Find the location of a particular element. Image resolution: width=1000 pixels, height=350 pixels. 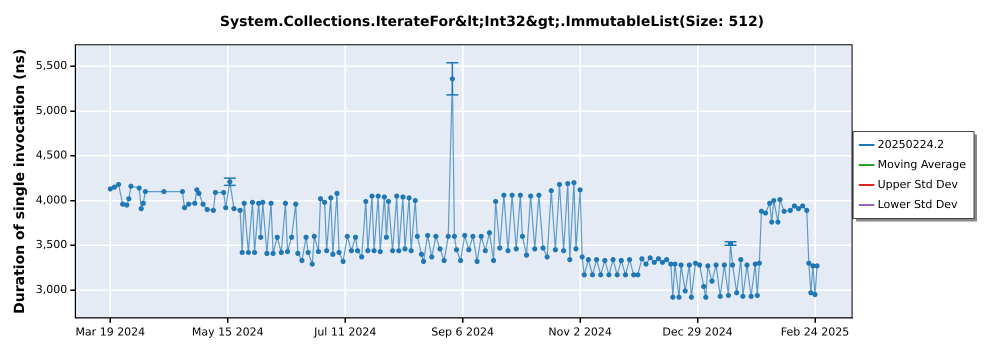

y-tick-label: 3,500 is located at coordinates (52, 245).